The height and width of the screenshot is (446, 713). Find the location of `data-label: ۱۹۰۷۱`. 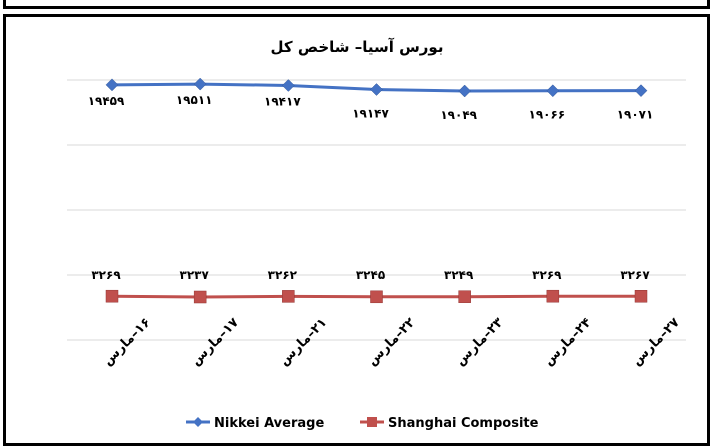

data-label: ۱۹۰۷۱ is located at coordinates (635, 115).